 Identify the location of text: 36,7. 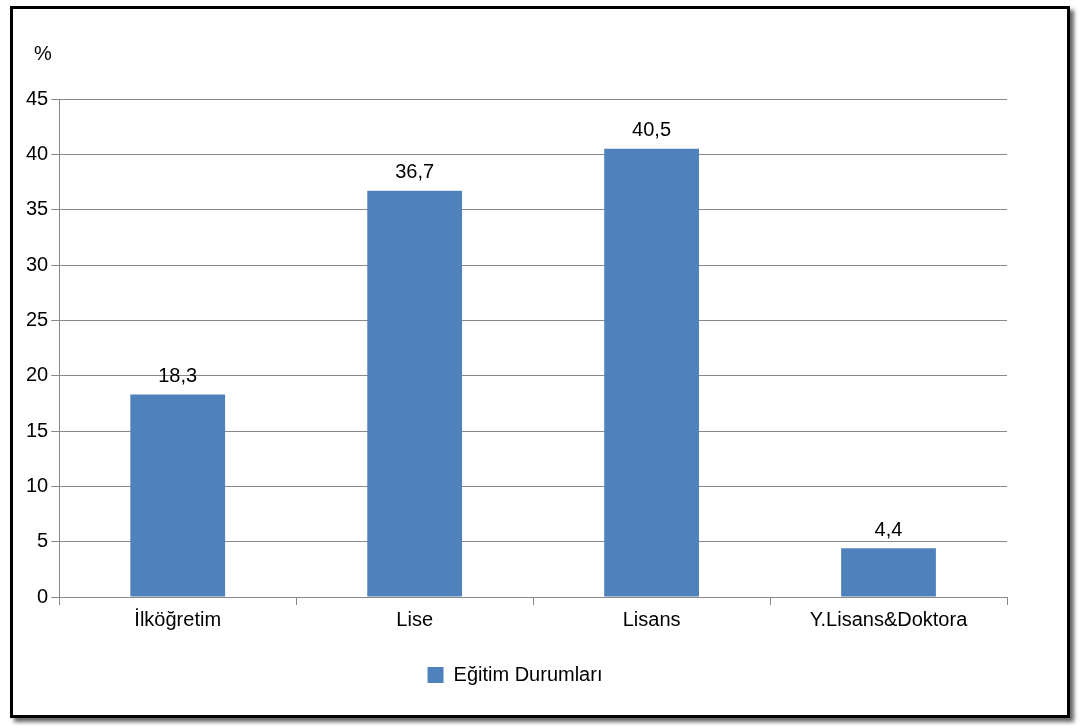
(415, 171).